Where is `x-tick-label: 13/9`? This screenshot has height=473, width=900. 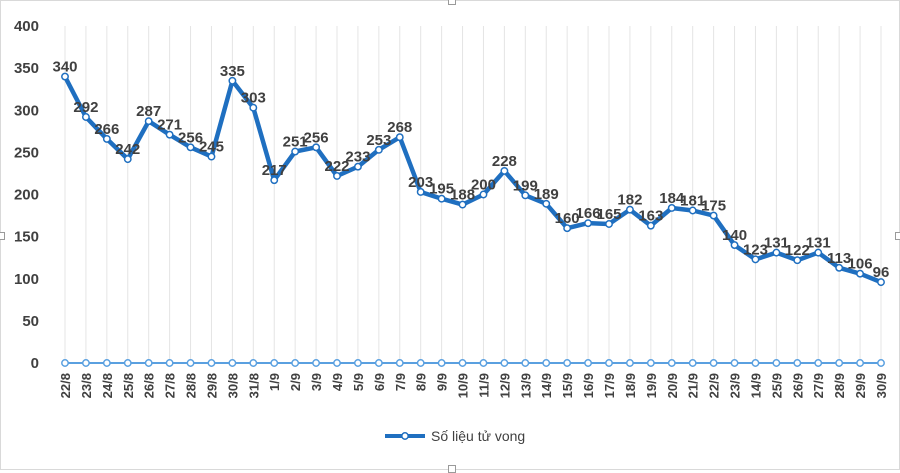
x-tick-label: 13/9 is located at coordinates (525, 385).